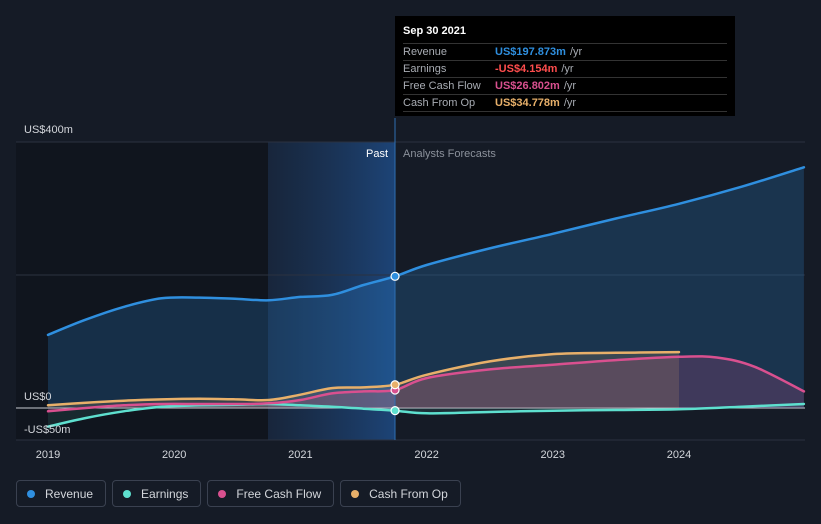 Image resolution: width=821 pixels, height=524 pixels. Describe the element at coordinates (47, 430) in the screenshot. I see `y-tick-label: -US$50m` at that location.